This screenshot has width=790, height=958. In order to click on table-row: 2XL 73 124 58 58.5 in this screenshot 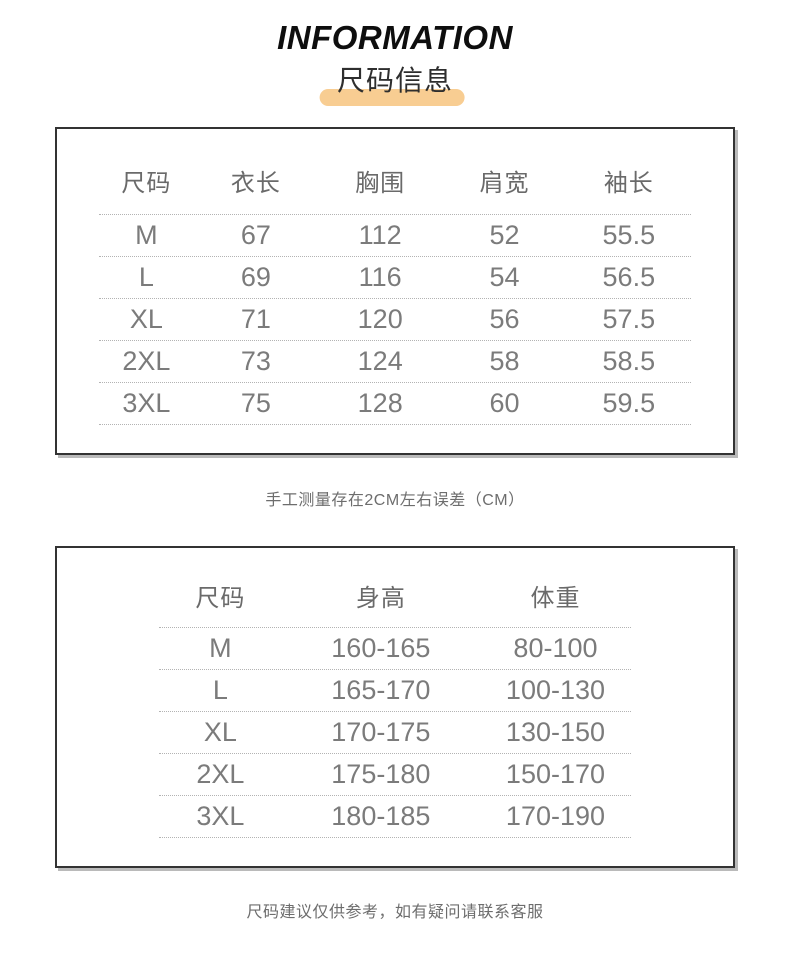, I will do `click(395, 362)`.